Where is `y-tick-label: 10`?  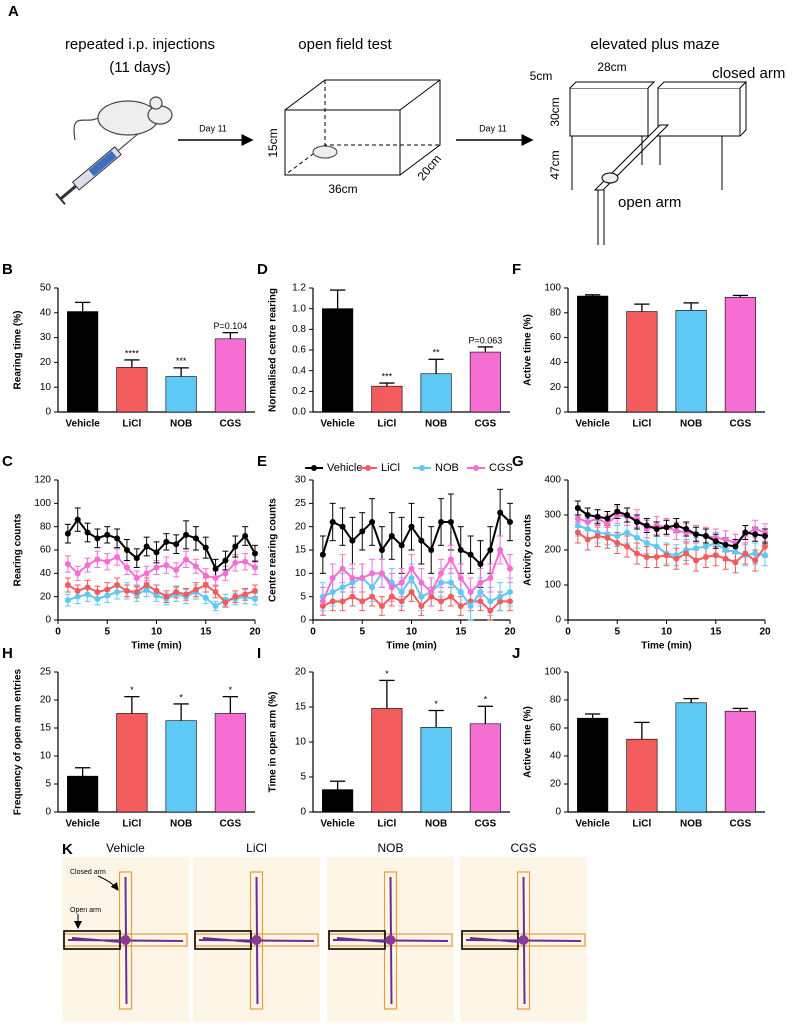 y-tick-label: 10 is located at coordinates (46, 756).